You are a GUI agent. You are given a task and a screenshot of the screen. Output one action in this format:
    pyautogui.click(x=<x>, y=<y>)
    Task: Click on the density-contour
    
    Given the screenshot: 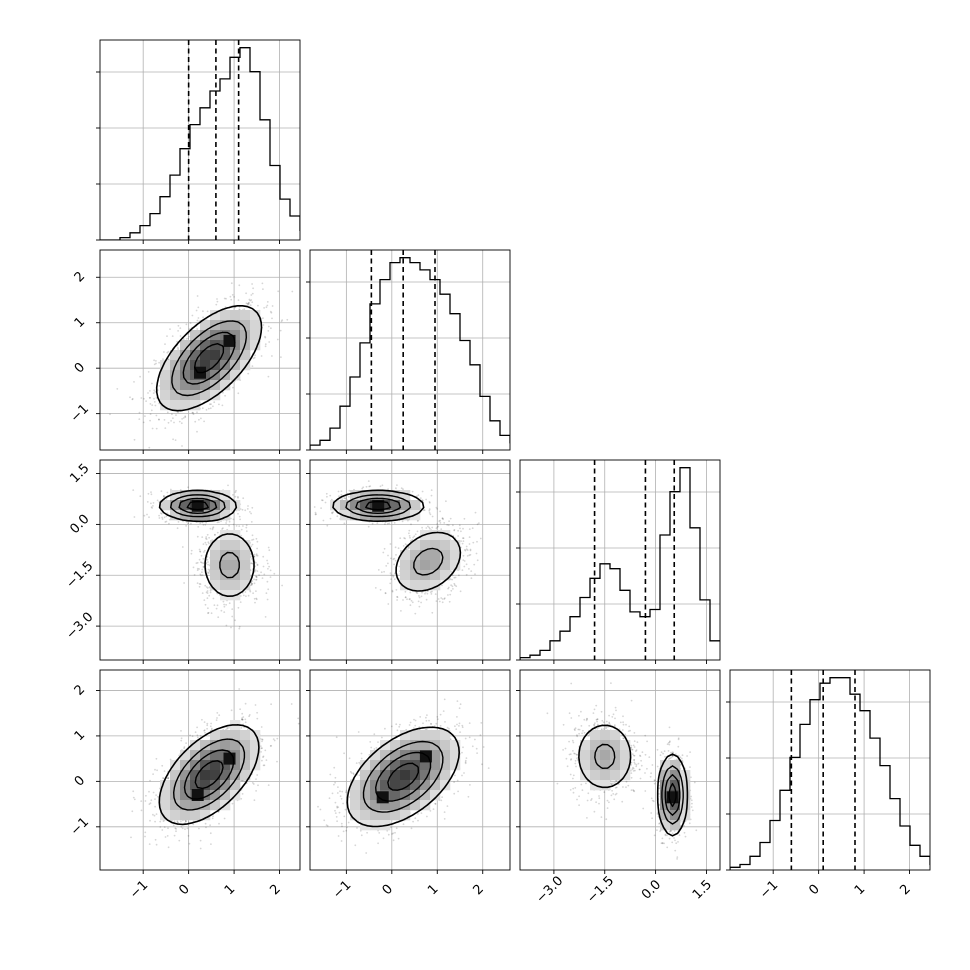 What is the action you would take?
    pyautogui.click(x=209, y=358)
    